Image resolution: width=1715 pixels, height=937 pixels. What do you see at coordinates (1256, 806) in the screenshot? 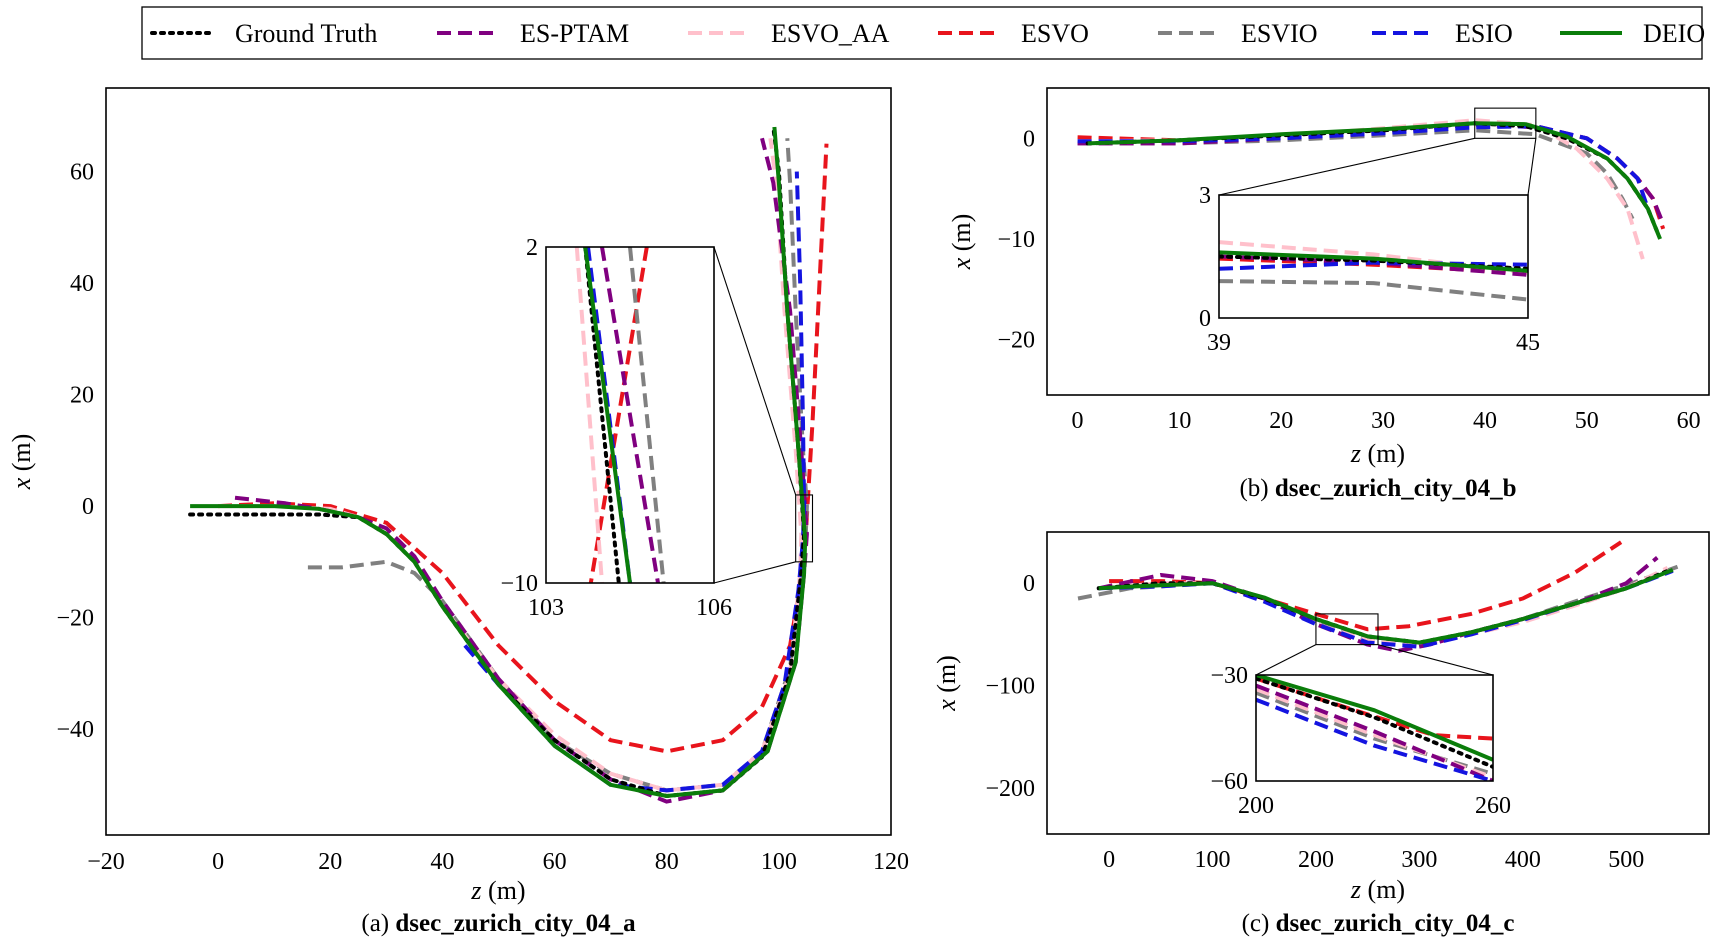
I see `inset-x-tick-label: 200` at bounding box center [1256, 806].